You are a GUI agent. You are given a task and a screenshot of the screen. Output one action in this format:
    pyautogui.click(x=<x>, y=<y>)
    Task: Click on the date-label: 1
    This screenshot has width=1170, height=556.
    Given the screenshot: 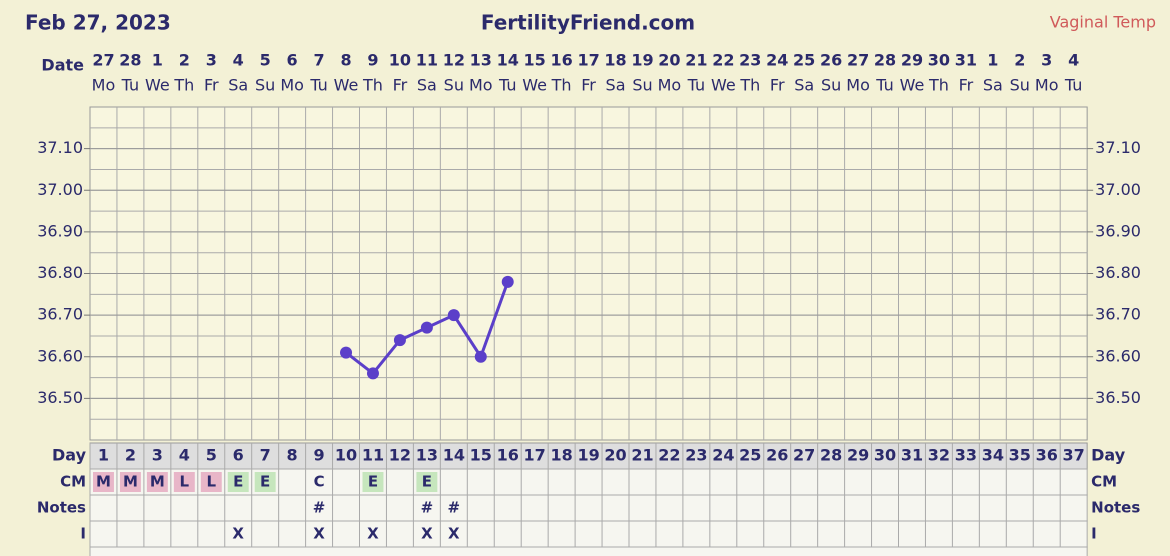 What is the action you would take?
    pyautogui.click(x=992, y=60)
    